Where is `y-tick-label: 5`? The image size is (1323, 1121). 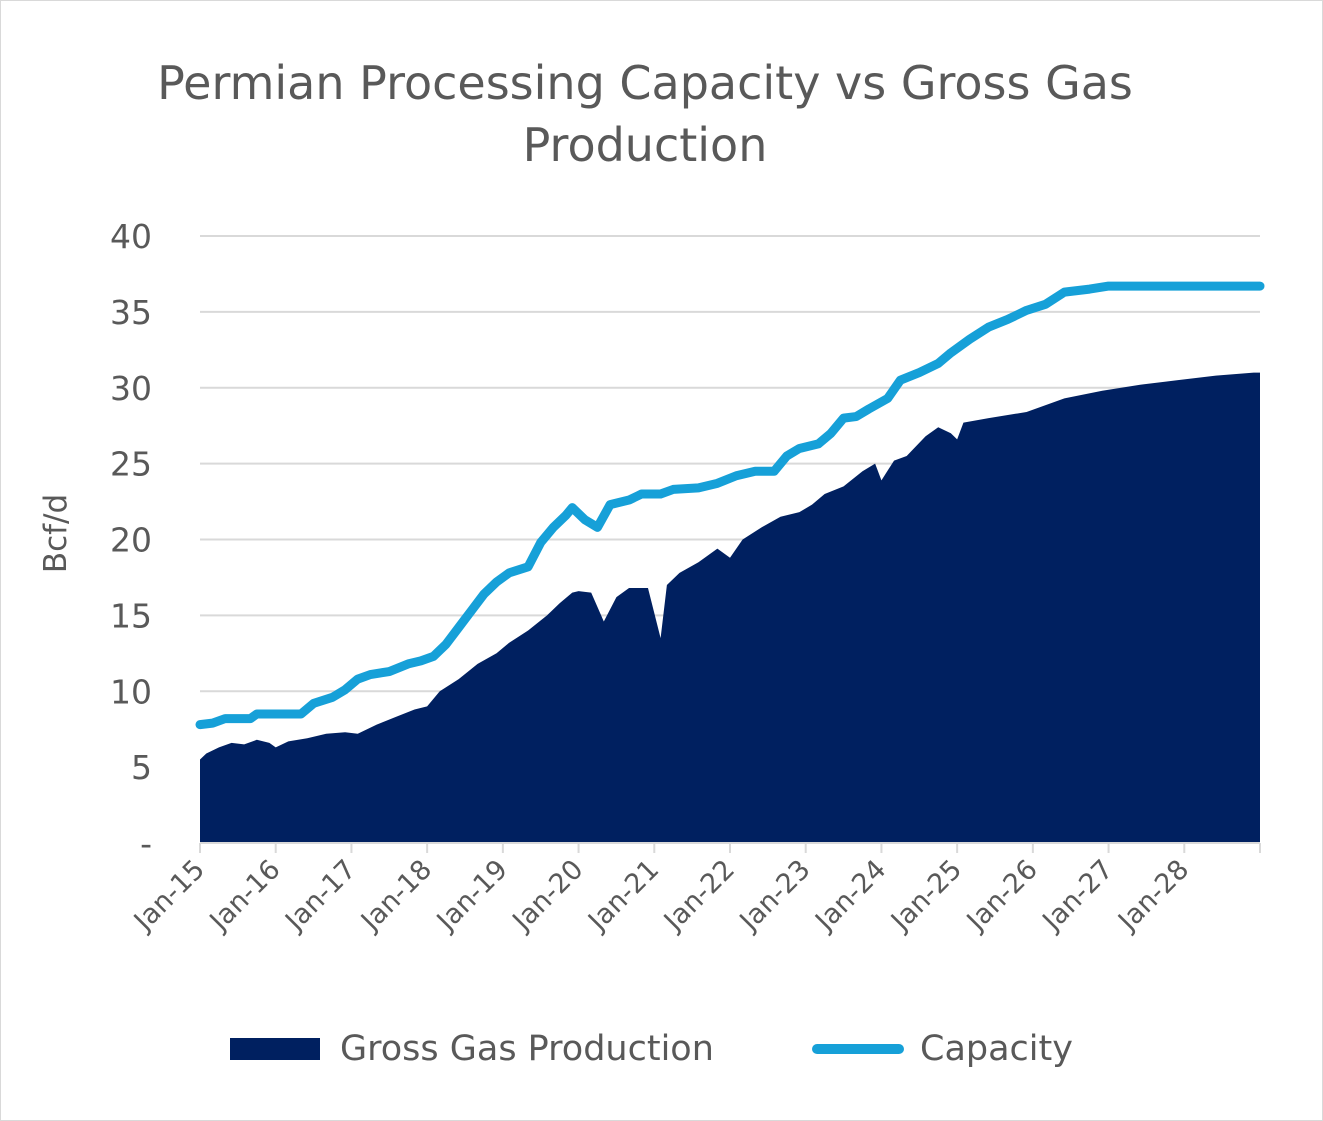 y-tick-label: 5 is located at coordinates (141, 767).